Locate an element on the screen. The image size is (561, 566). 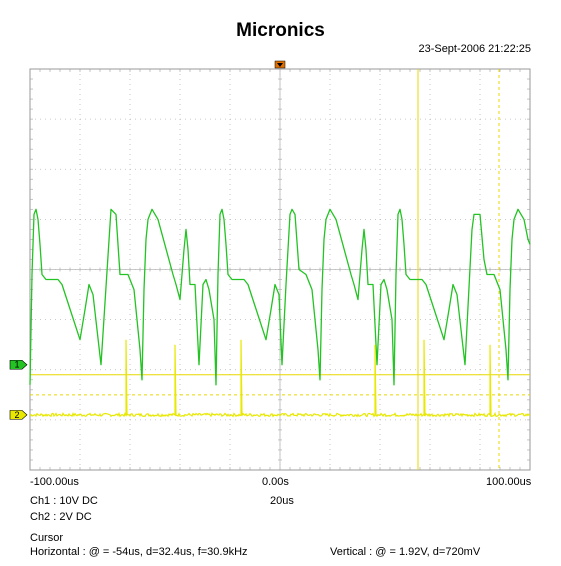
ch2-trace is located at coordinates (280, 378).